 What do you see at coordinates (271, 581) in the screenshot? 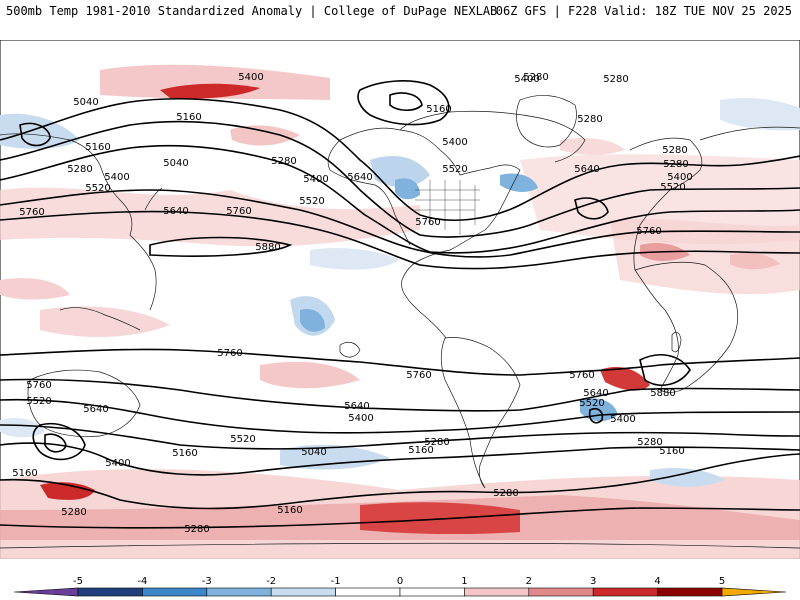
I see `scale-tick-label: -2` at bounding box center [271, 581].